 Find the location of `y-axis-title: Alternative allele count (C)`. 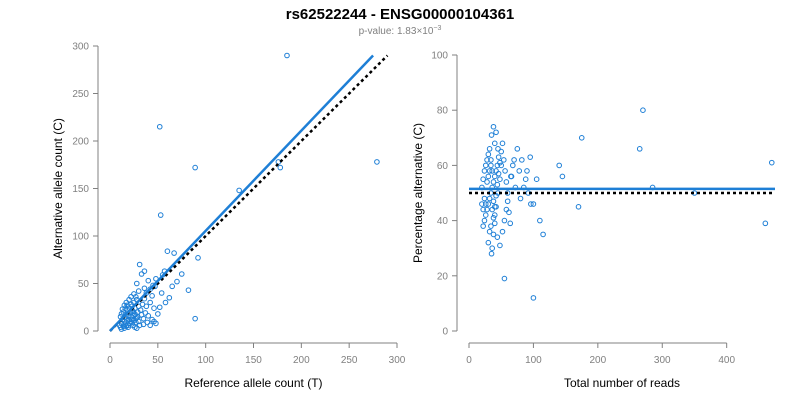

y-axis-title: Alternative allele count (C) is located at coordinates (58, 188).